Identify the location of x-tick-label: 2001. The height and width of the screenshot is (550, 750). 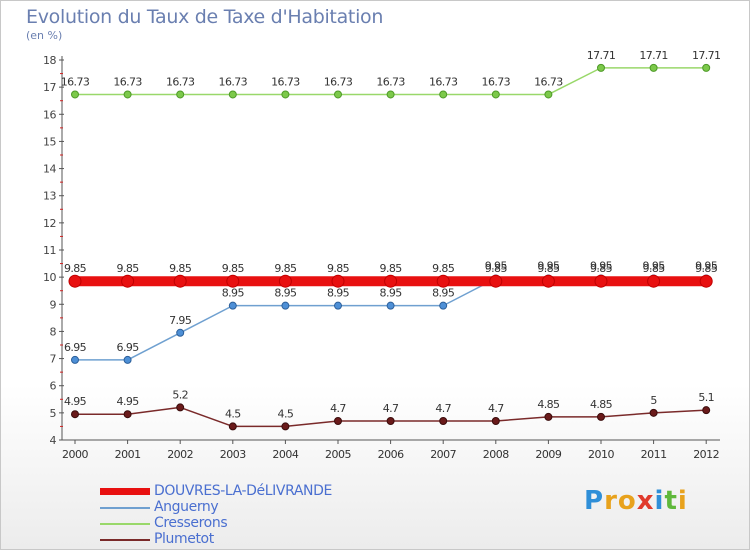
(128, 454).